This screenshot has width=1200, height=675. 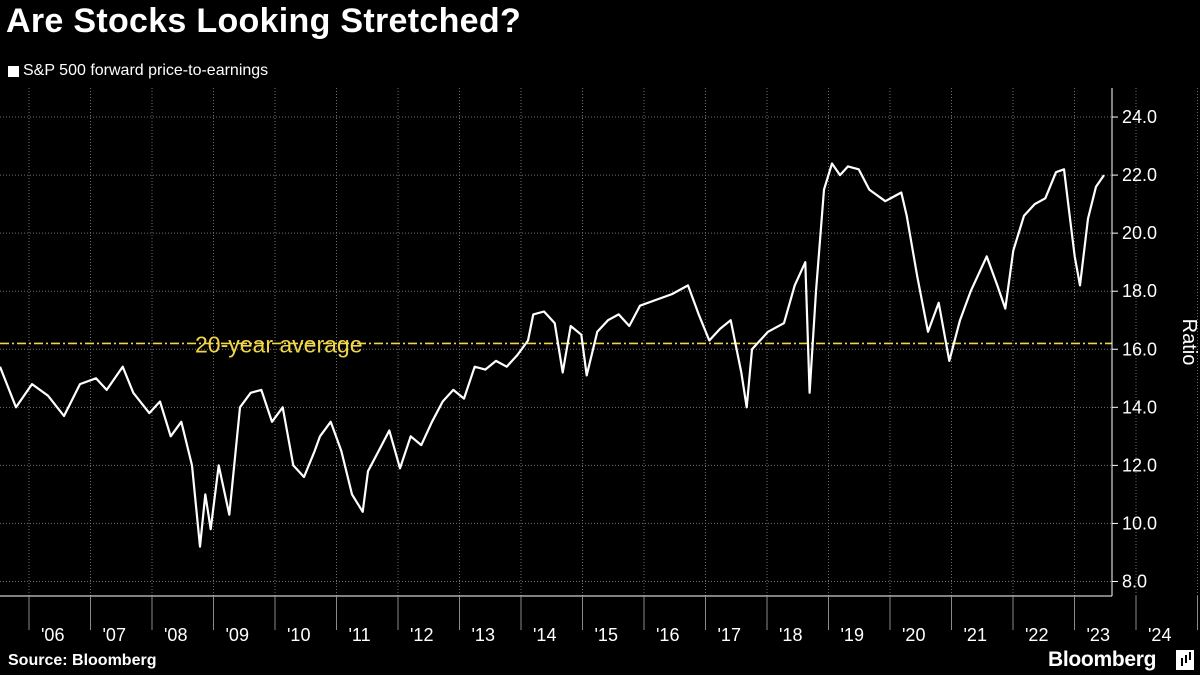 I want to click on x-tick-label: '16, so click(x=667, y=635).